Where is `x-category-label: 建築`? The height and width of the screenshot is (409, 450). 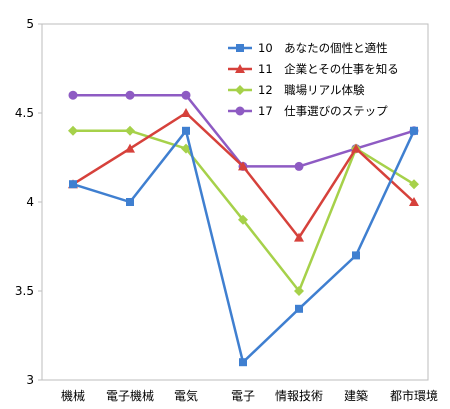
x-category-label: 建築 is located at coordinates (356, 395).